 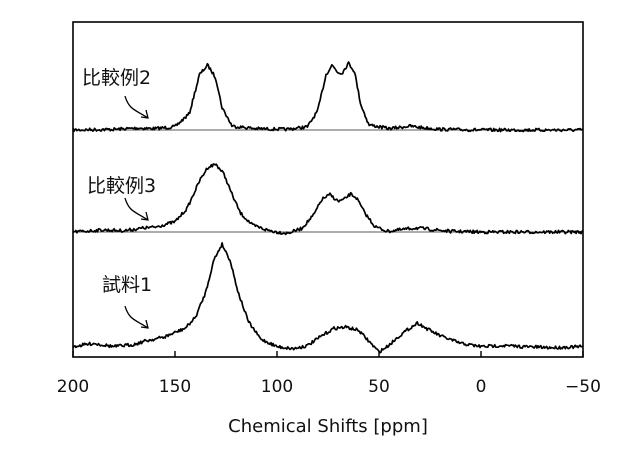 I want to click on x-axis-title: Chemical Shifts [ppm], so click(x=328, y=426).